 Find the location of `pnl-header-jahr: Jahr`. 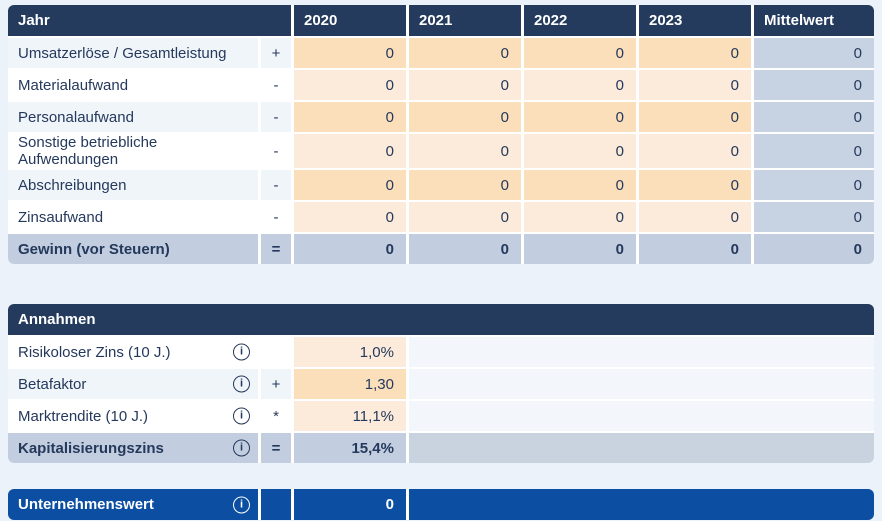

pnl-header-jahr: Jahr is located at coordinates (149, 20).